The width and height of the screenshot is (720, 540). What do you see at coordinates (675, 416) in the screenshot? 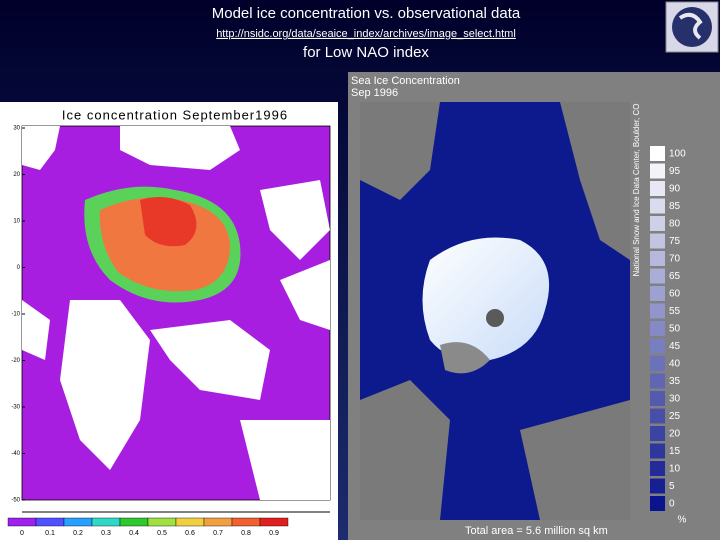
I see `legend-label: 25` at bounding box center [675, 416].